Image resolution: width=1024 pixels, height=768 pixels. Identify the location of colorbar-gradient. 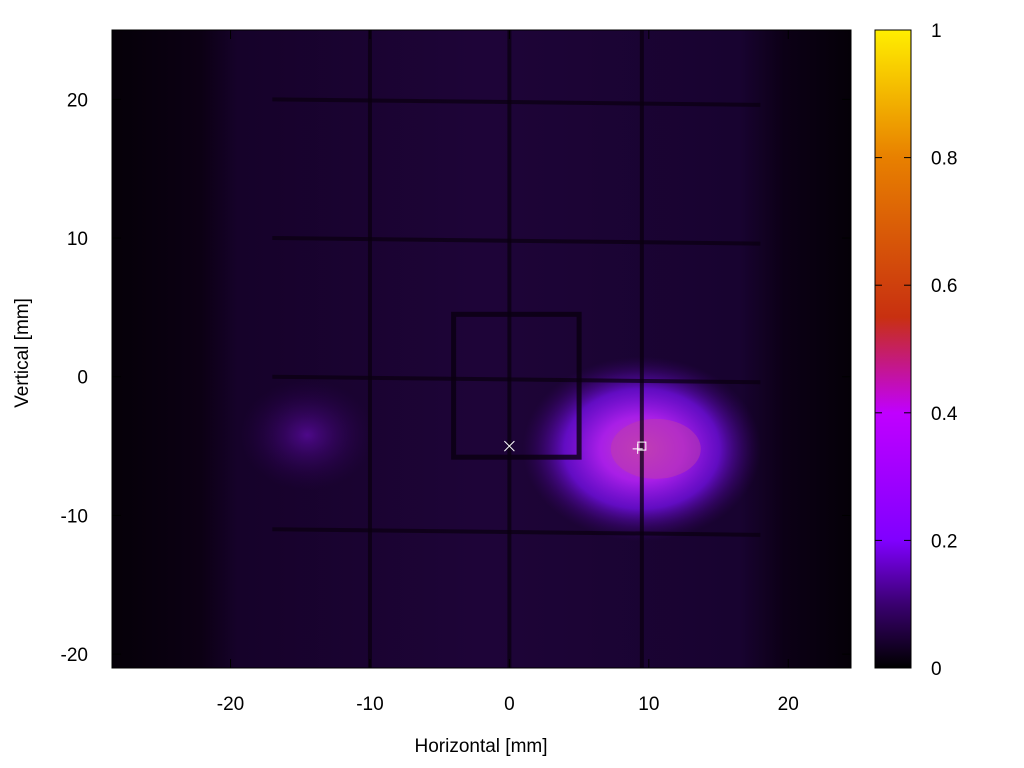
(893, 349).